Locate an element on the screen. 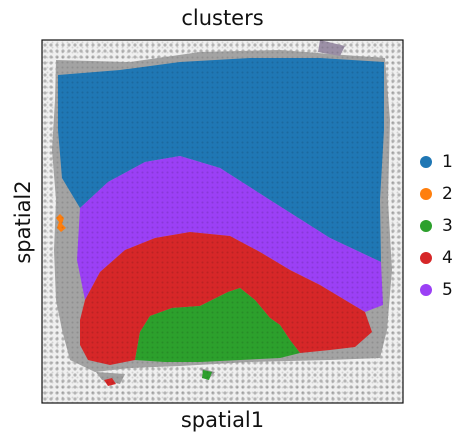 The width and height of the screenshot is (474, 445). legend-item: 3 is located at coordinates (436, 226).